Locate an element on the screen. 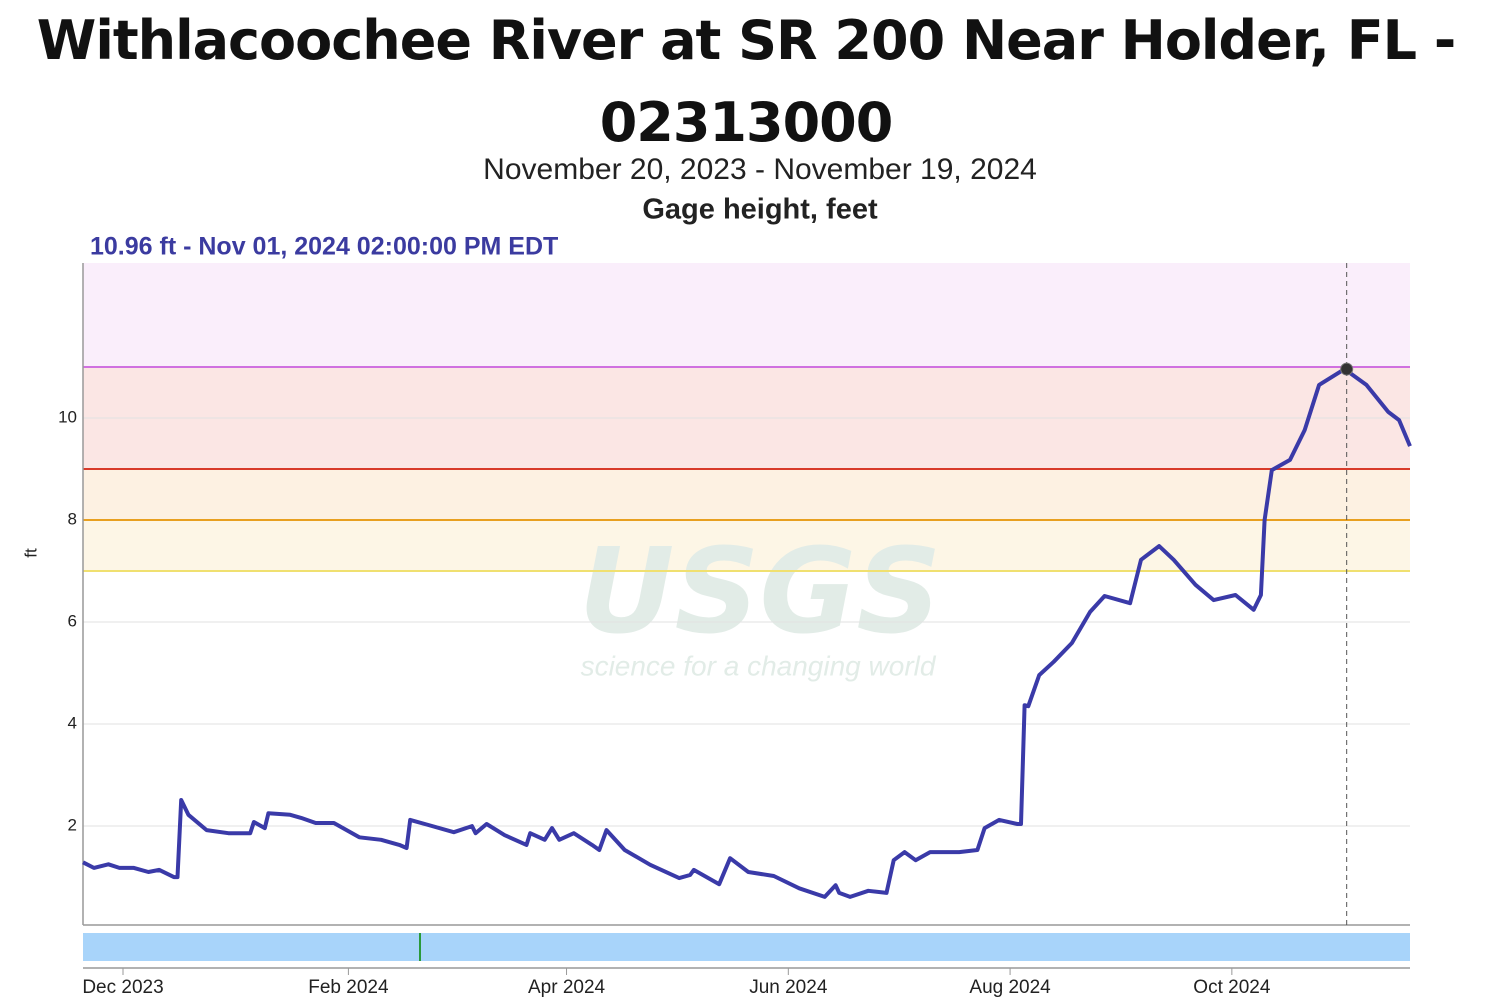 Image resolution: width=1492 pixels, height=1001 pixels. x-tick-label: Dec 2023 is located at coordinates (122, 987).